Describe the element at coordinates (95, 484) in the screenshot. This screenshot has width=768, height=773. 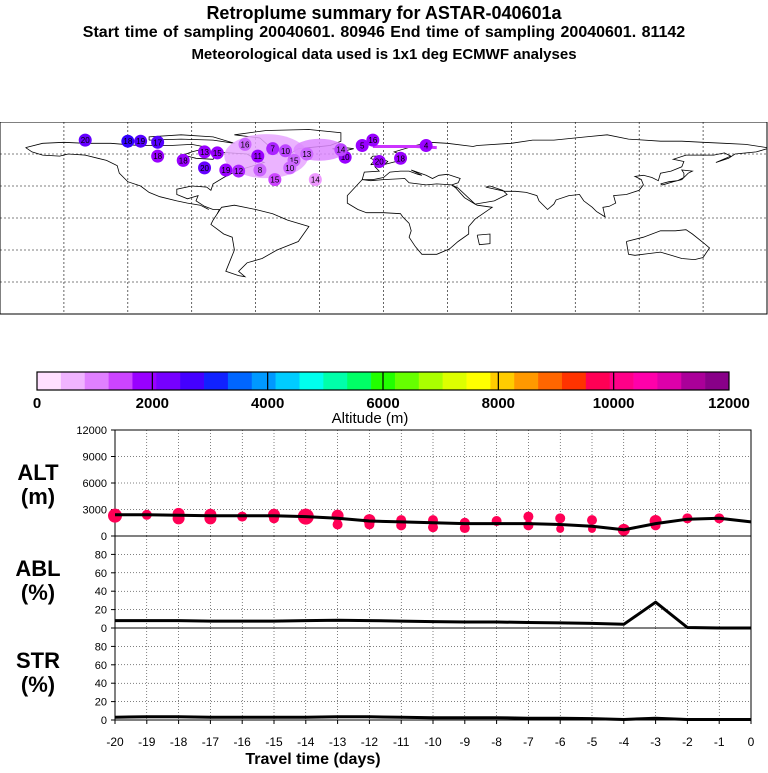
I see `y-tick-label: 6000` at that location.